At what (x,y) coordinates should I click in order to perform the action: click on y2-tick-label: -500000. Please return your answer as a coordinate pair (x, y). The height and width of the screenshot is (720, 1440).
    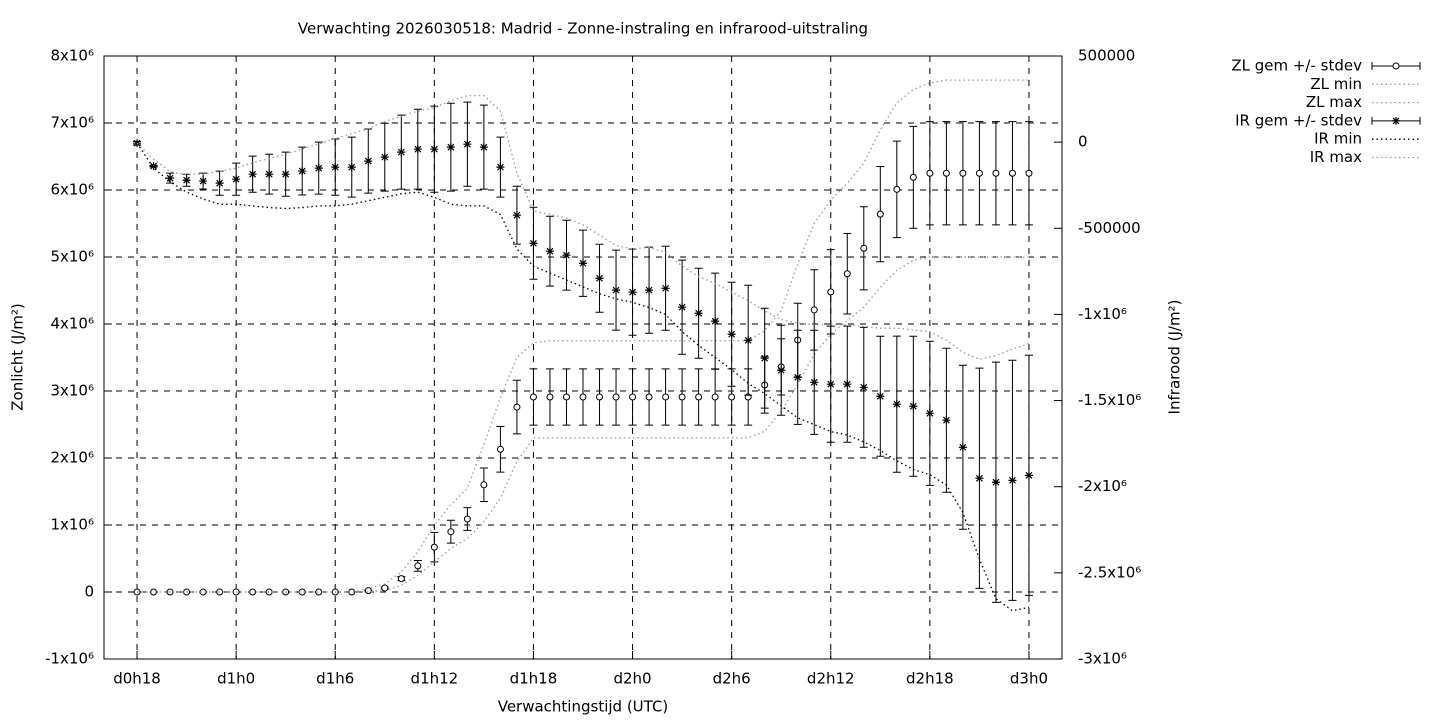
    Looking at the image, I should click on (1109, 228).